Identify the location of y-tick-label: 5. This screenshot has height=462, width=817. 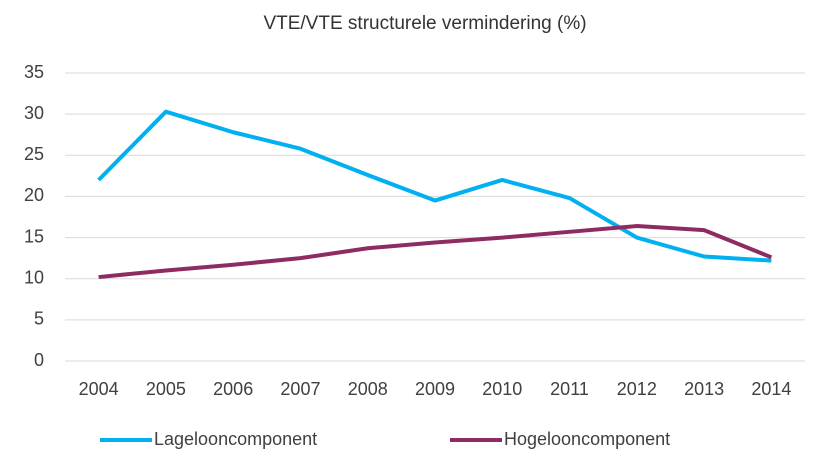
(39, 319).